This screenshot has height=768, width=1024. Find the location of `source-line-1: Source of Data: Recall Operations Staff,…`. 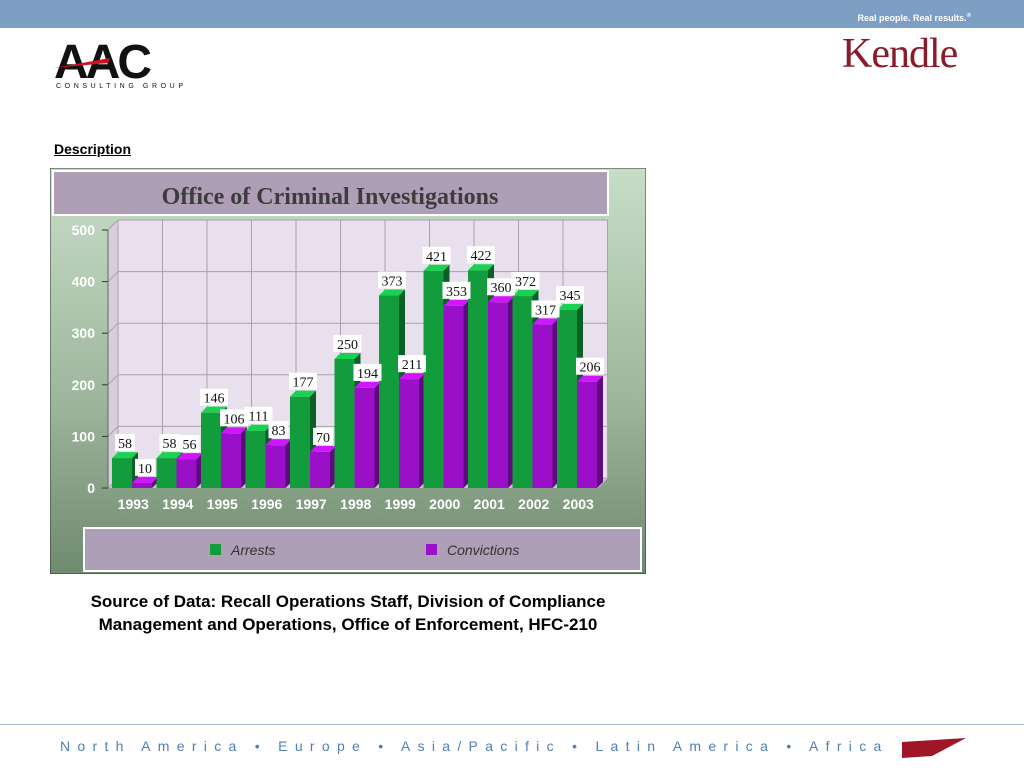

source-line-1: Source of Data: Recall Operations Staff,… is located at coordinates (348, 601).